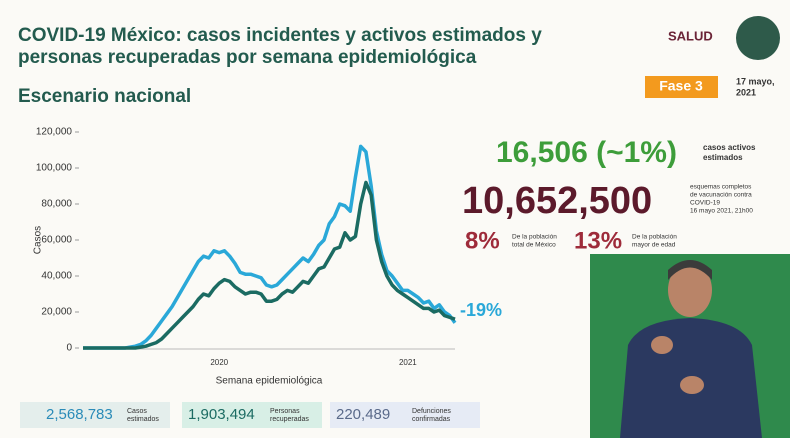 The width and height of the screenshot is (790, 438). What do you see at coordinates (143, 419) in the screenshot?
I see `stat-label: estimados` at bounding box center [143, 419].